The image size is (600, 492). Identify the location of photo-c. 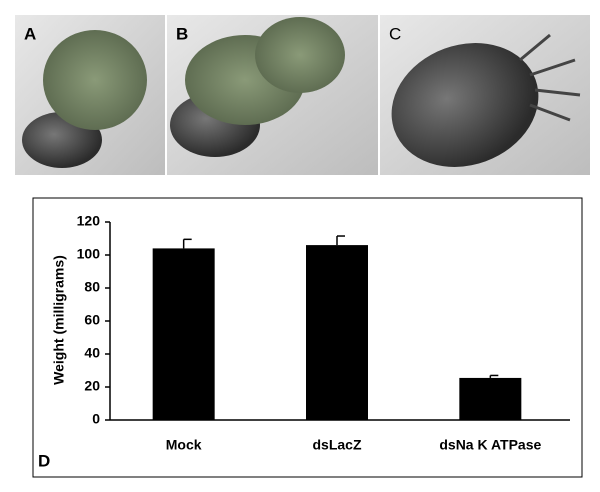
(485, 95).